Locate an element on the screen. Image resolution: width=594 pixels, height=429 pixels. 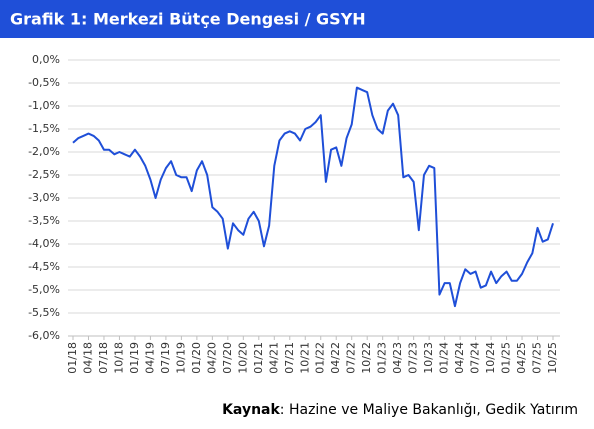
x-tick-label: 04/19 is located at coordinates (149, 358).